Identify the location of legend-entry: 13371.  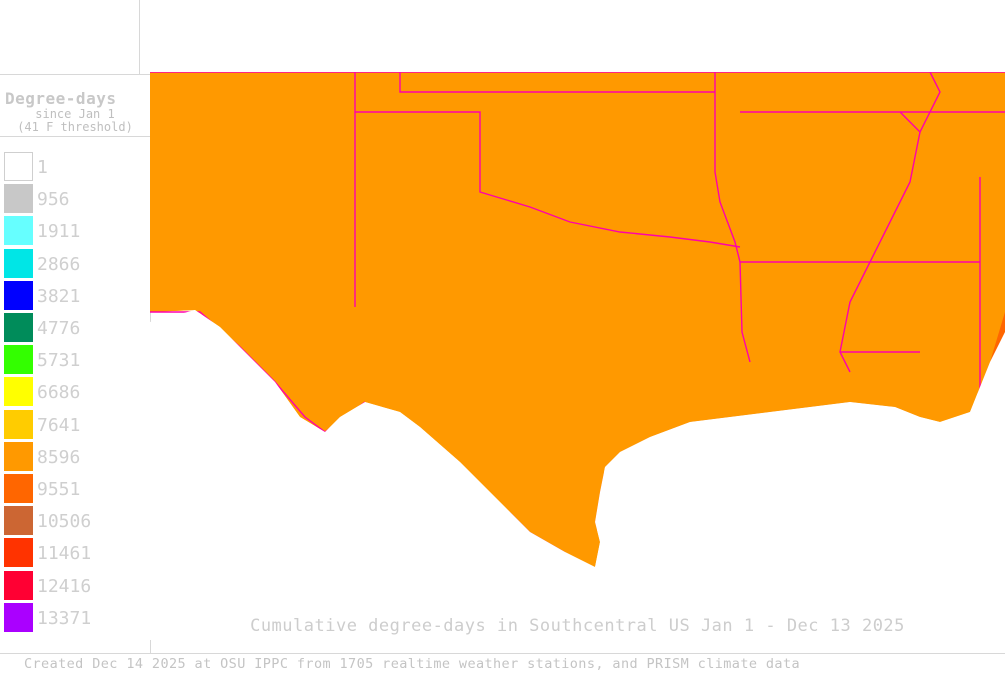
(74, 617).